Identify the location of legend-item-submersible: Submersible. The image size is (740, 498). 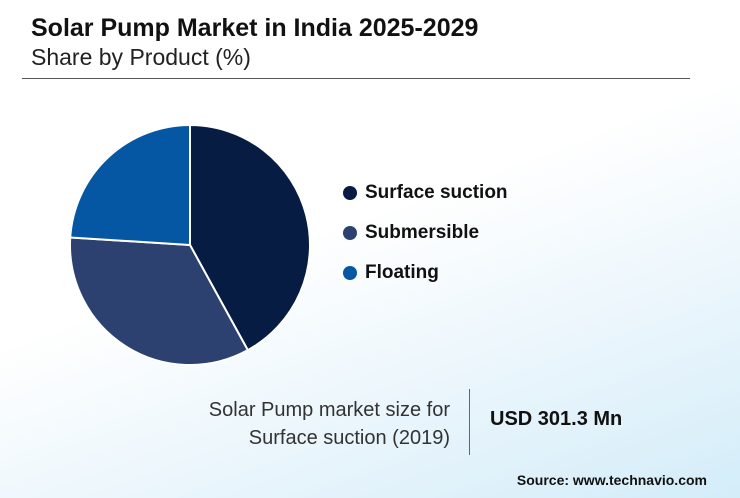
(425, 233).